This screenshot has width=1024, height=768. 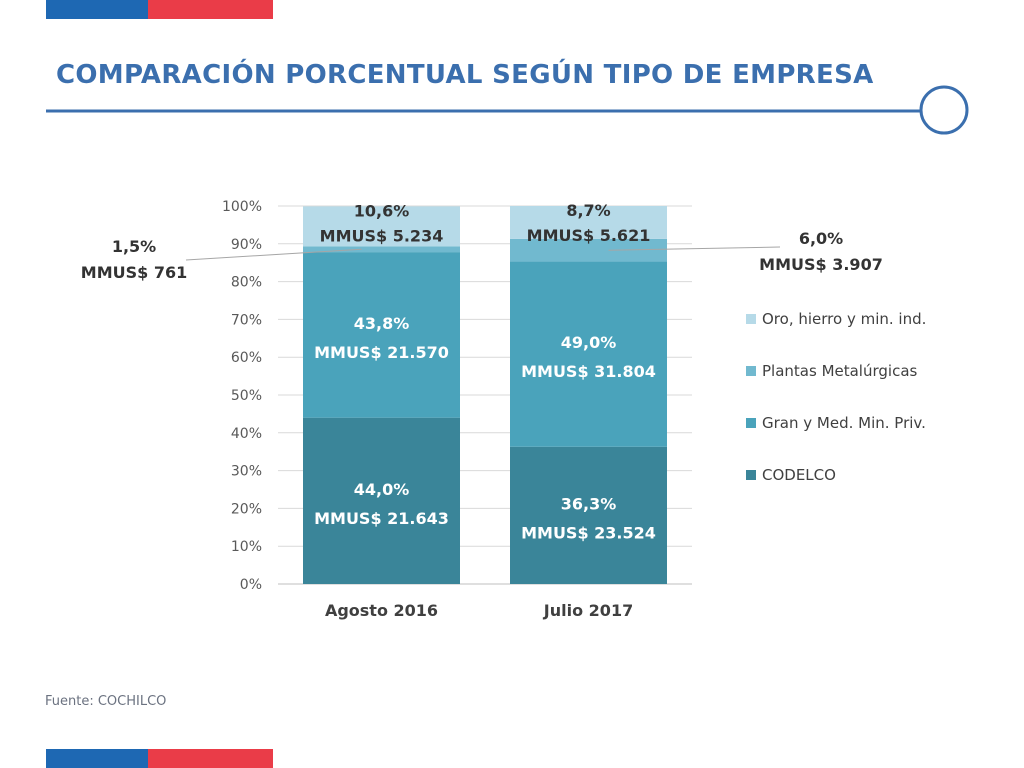 What do you see at coordinates (844, 423) in the screenshot?
I see `legend-label: Gran y Med. Min. Priv.` at bounding box center [844, 423].